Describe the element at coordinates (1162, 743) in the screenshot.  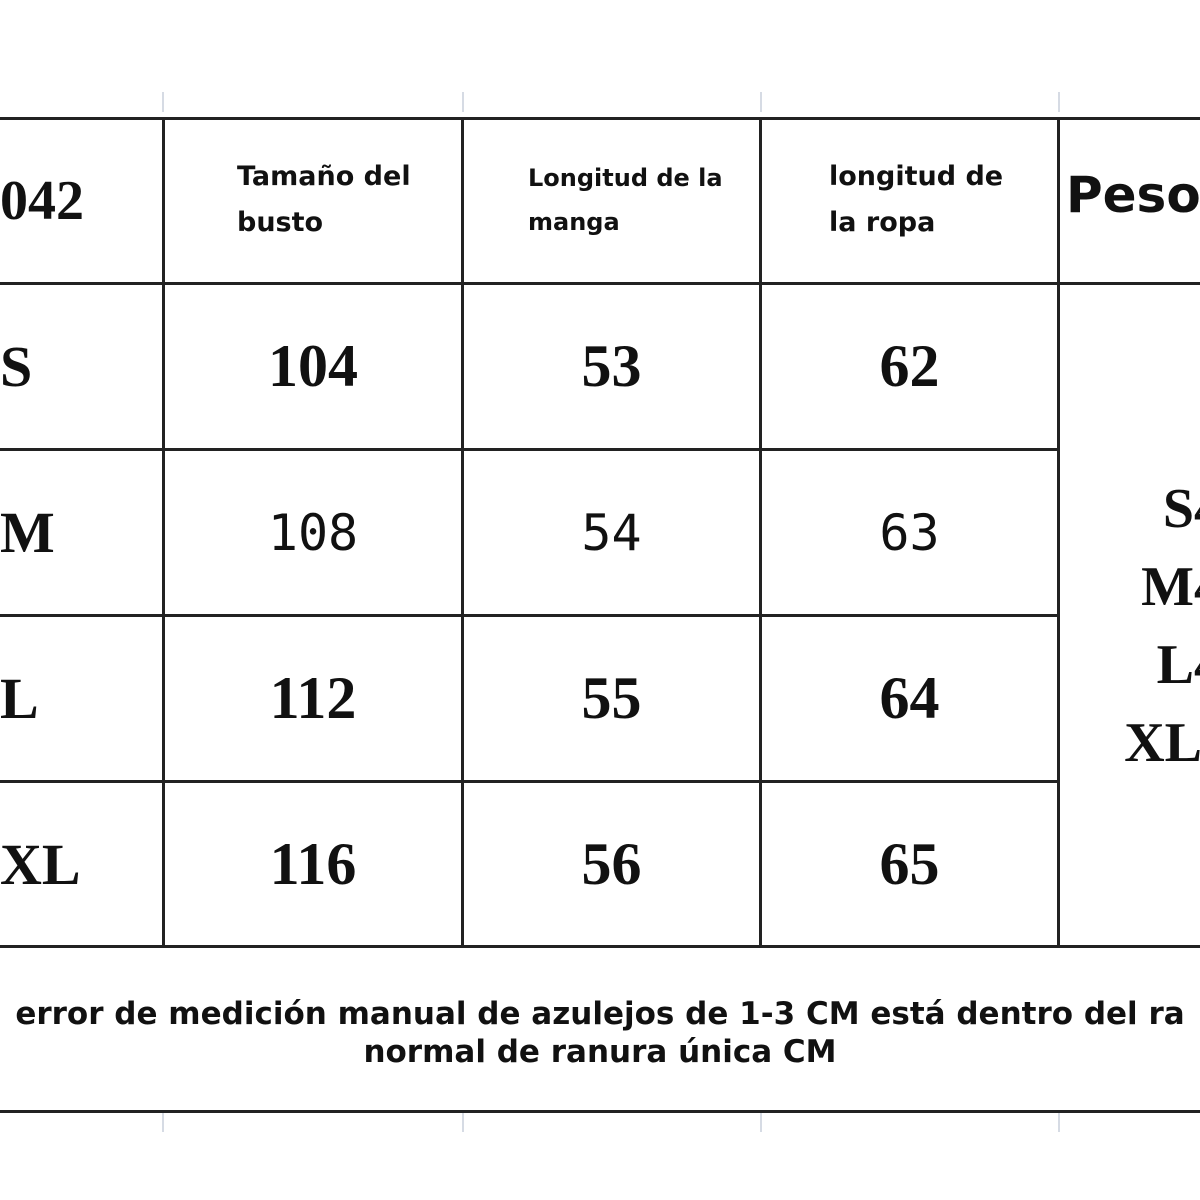
I see `weight-value: XL4` at that location.